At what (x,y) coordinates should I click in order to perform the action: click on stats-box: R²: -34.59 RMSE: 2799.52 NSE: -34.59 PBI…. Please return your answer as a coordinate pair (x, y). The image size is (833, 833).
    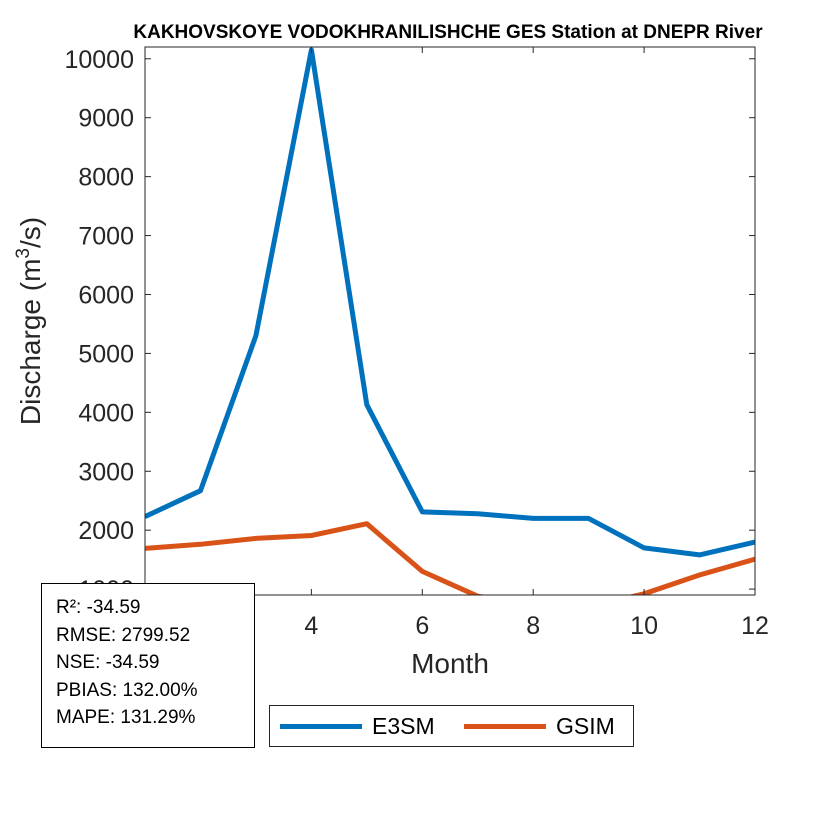
    Looking at the image, I should click on (148, 665).